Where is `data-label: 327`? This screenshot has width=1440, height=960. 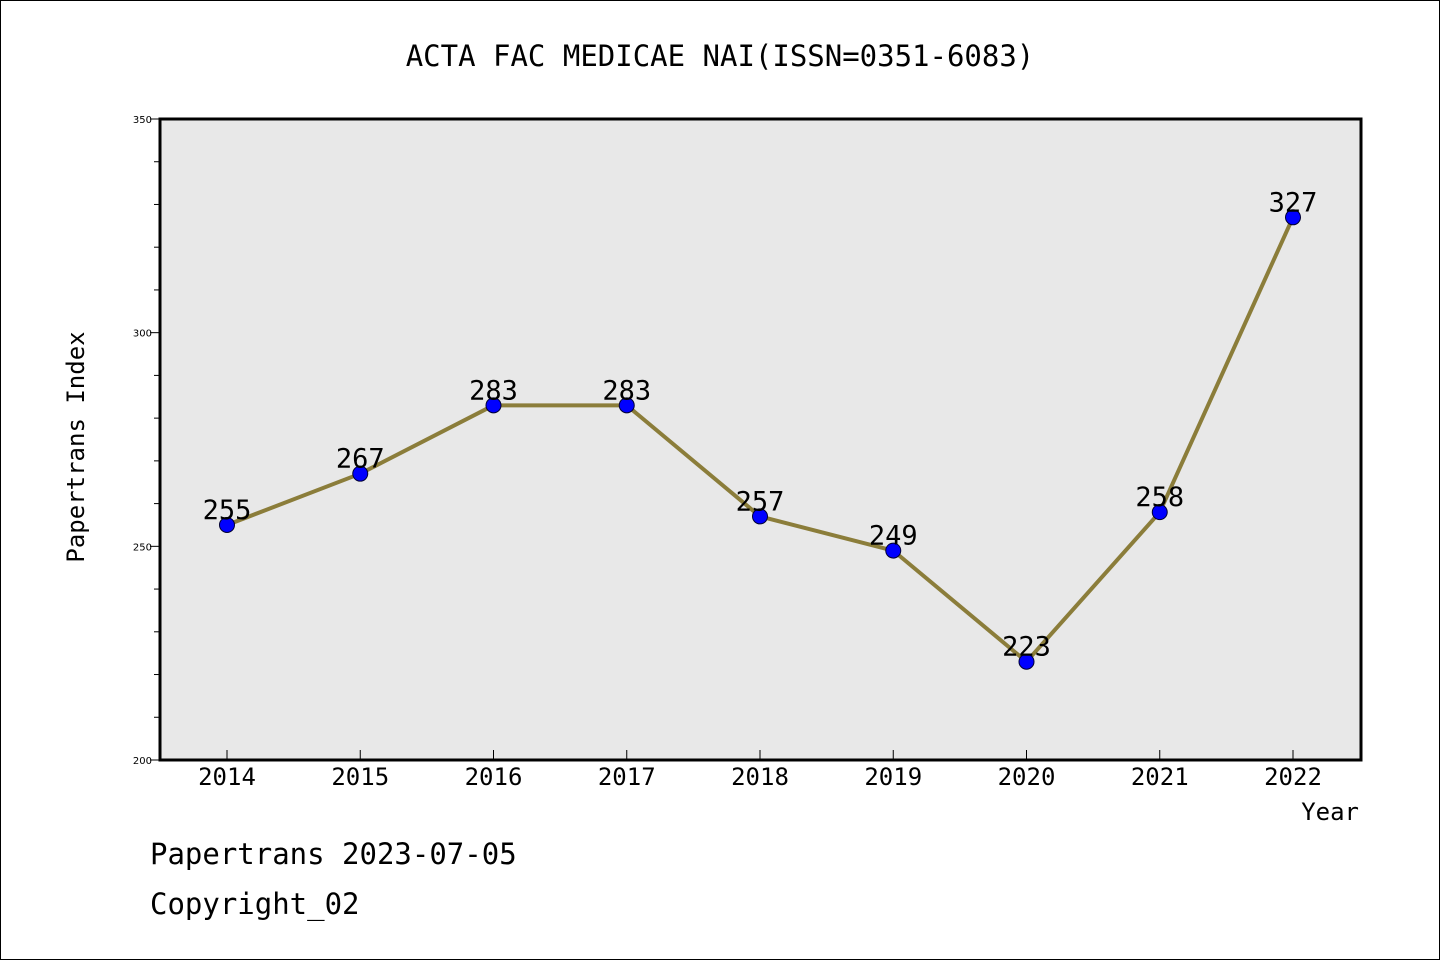 data-label: 327 is located at coordinates (1293, 202).